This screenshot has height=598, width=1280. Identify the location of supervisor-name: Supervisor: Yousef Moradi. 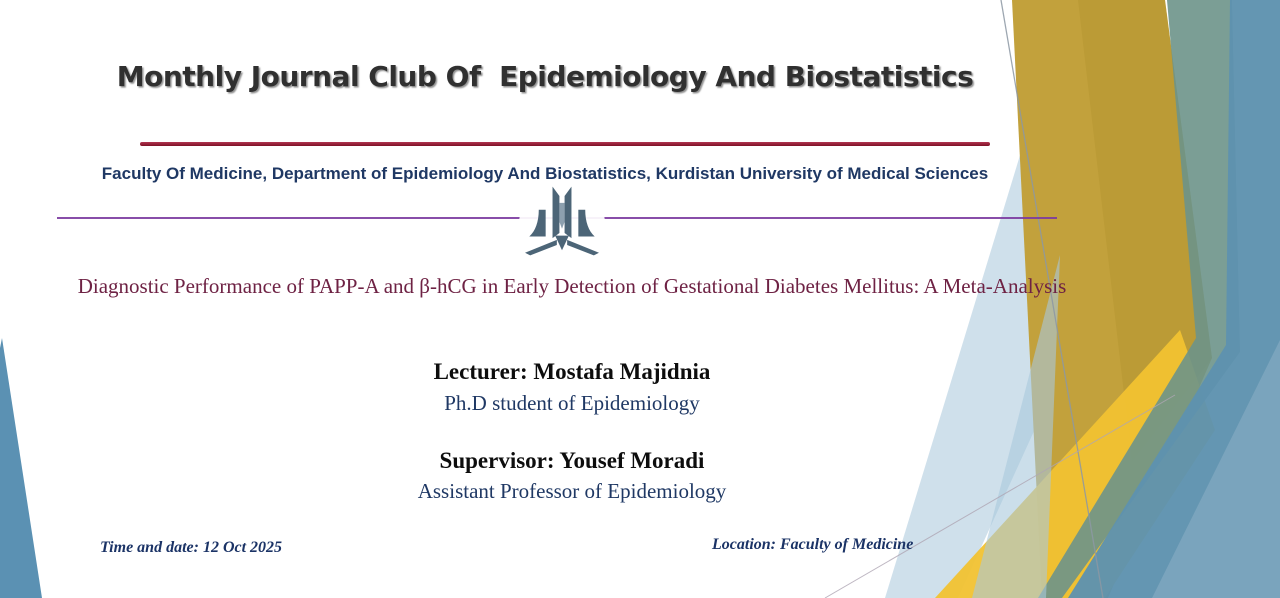
(572, 460).